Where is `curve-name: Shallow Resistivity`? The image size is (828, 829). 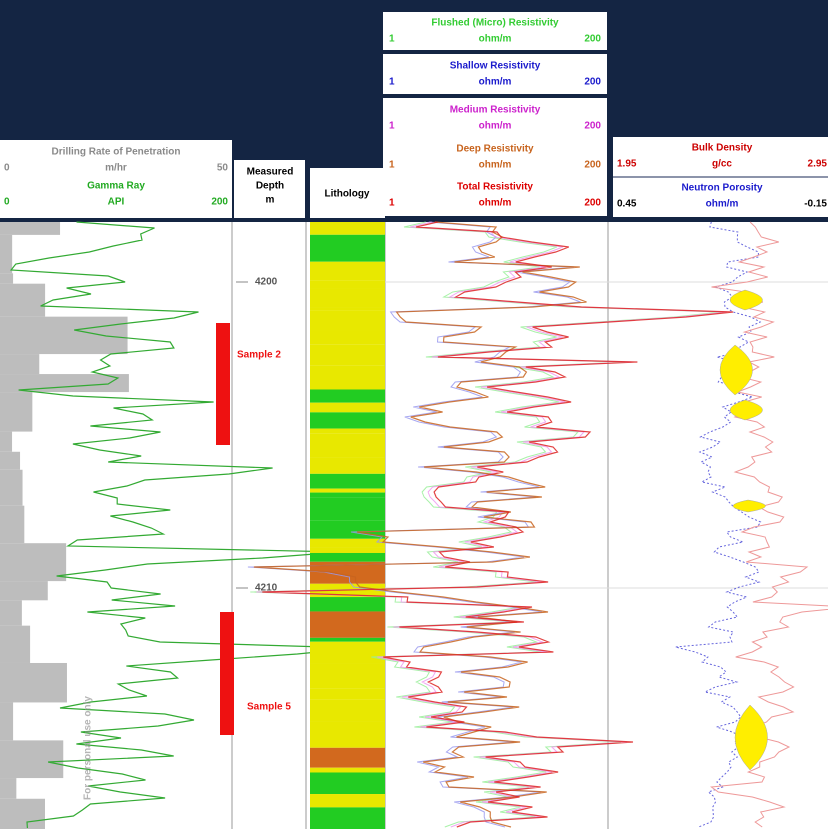
curve-name: Shallow Resistivity is located at coordinates (495, 66).